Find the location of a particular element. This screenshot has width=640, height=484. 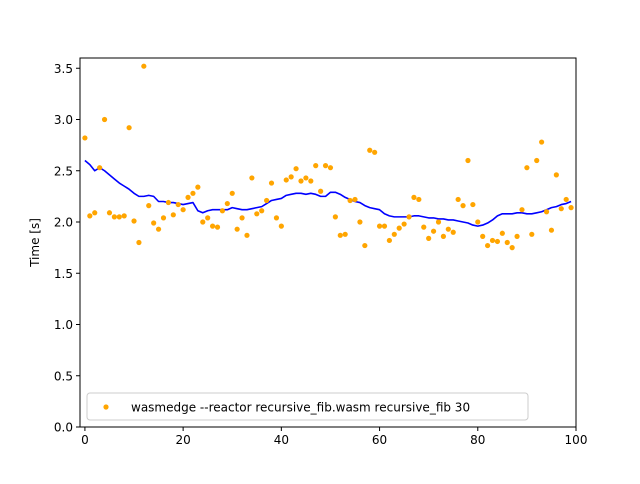

x-tick-label: 0 is located at coordinates (85, 440).